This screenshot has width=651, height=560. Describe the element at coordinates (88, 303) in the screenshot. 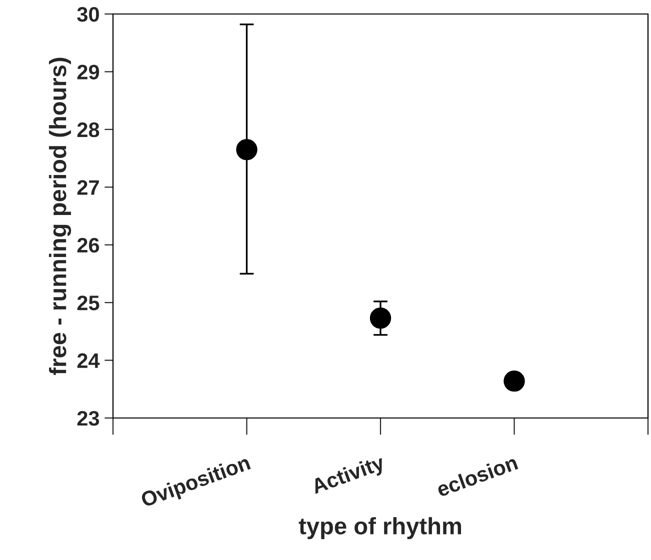

I see `y-tick-label: 25` at that location.